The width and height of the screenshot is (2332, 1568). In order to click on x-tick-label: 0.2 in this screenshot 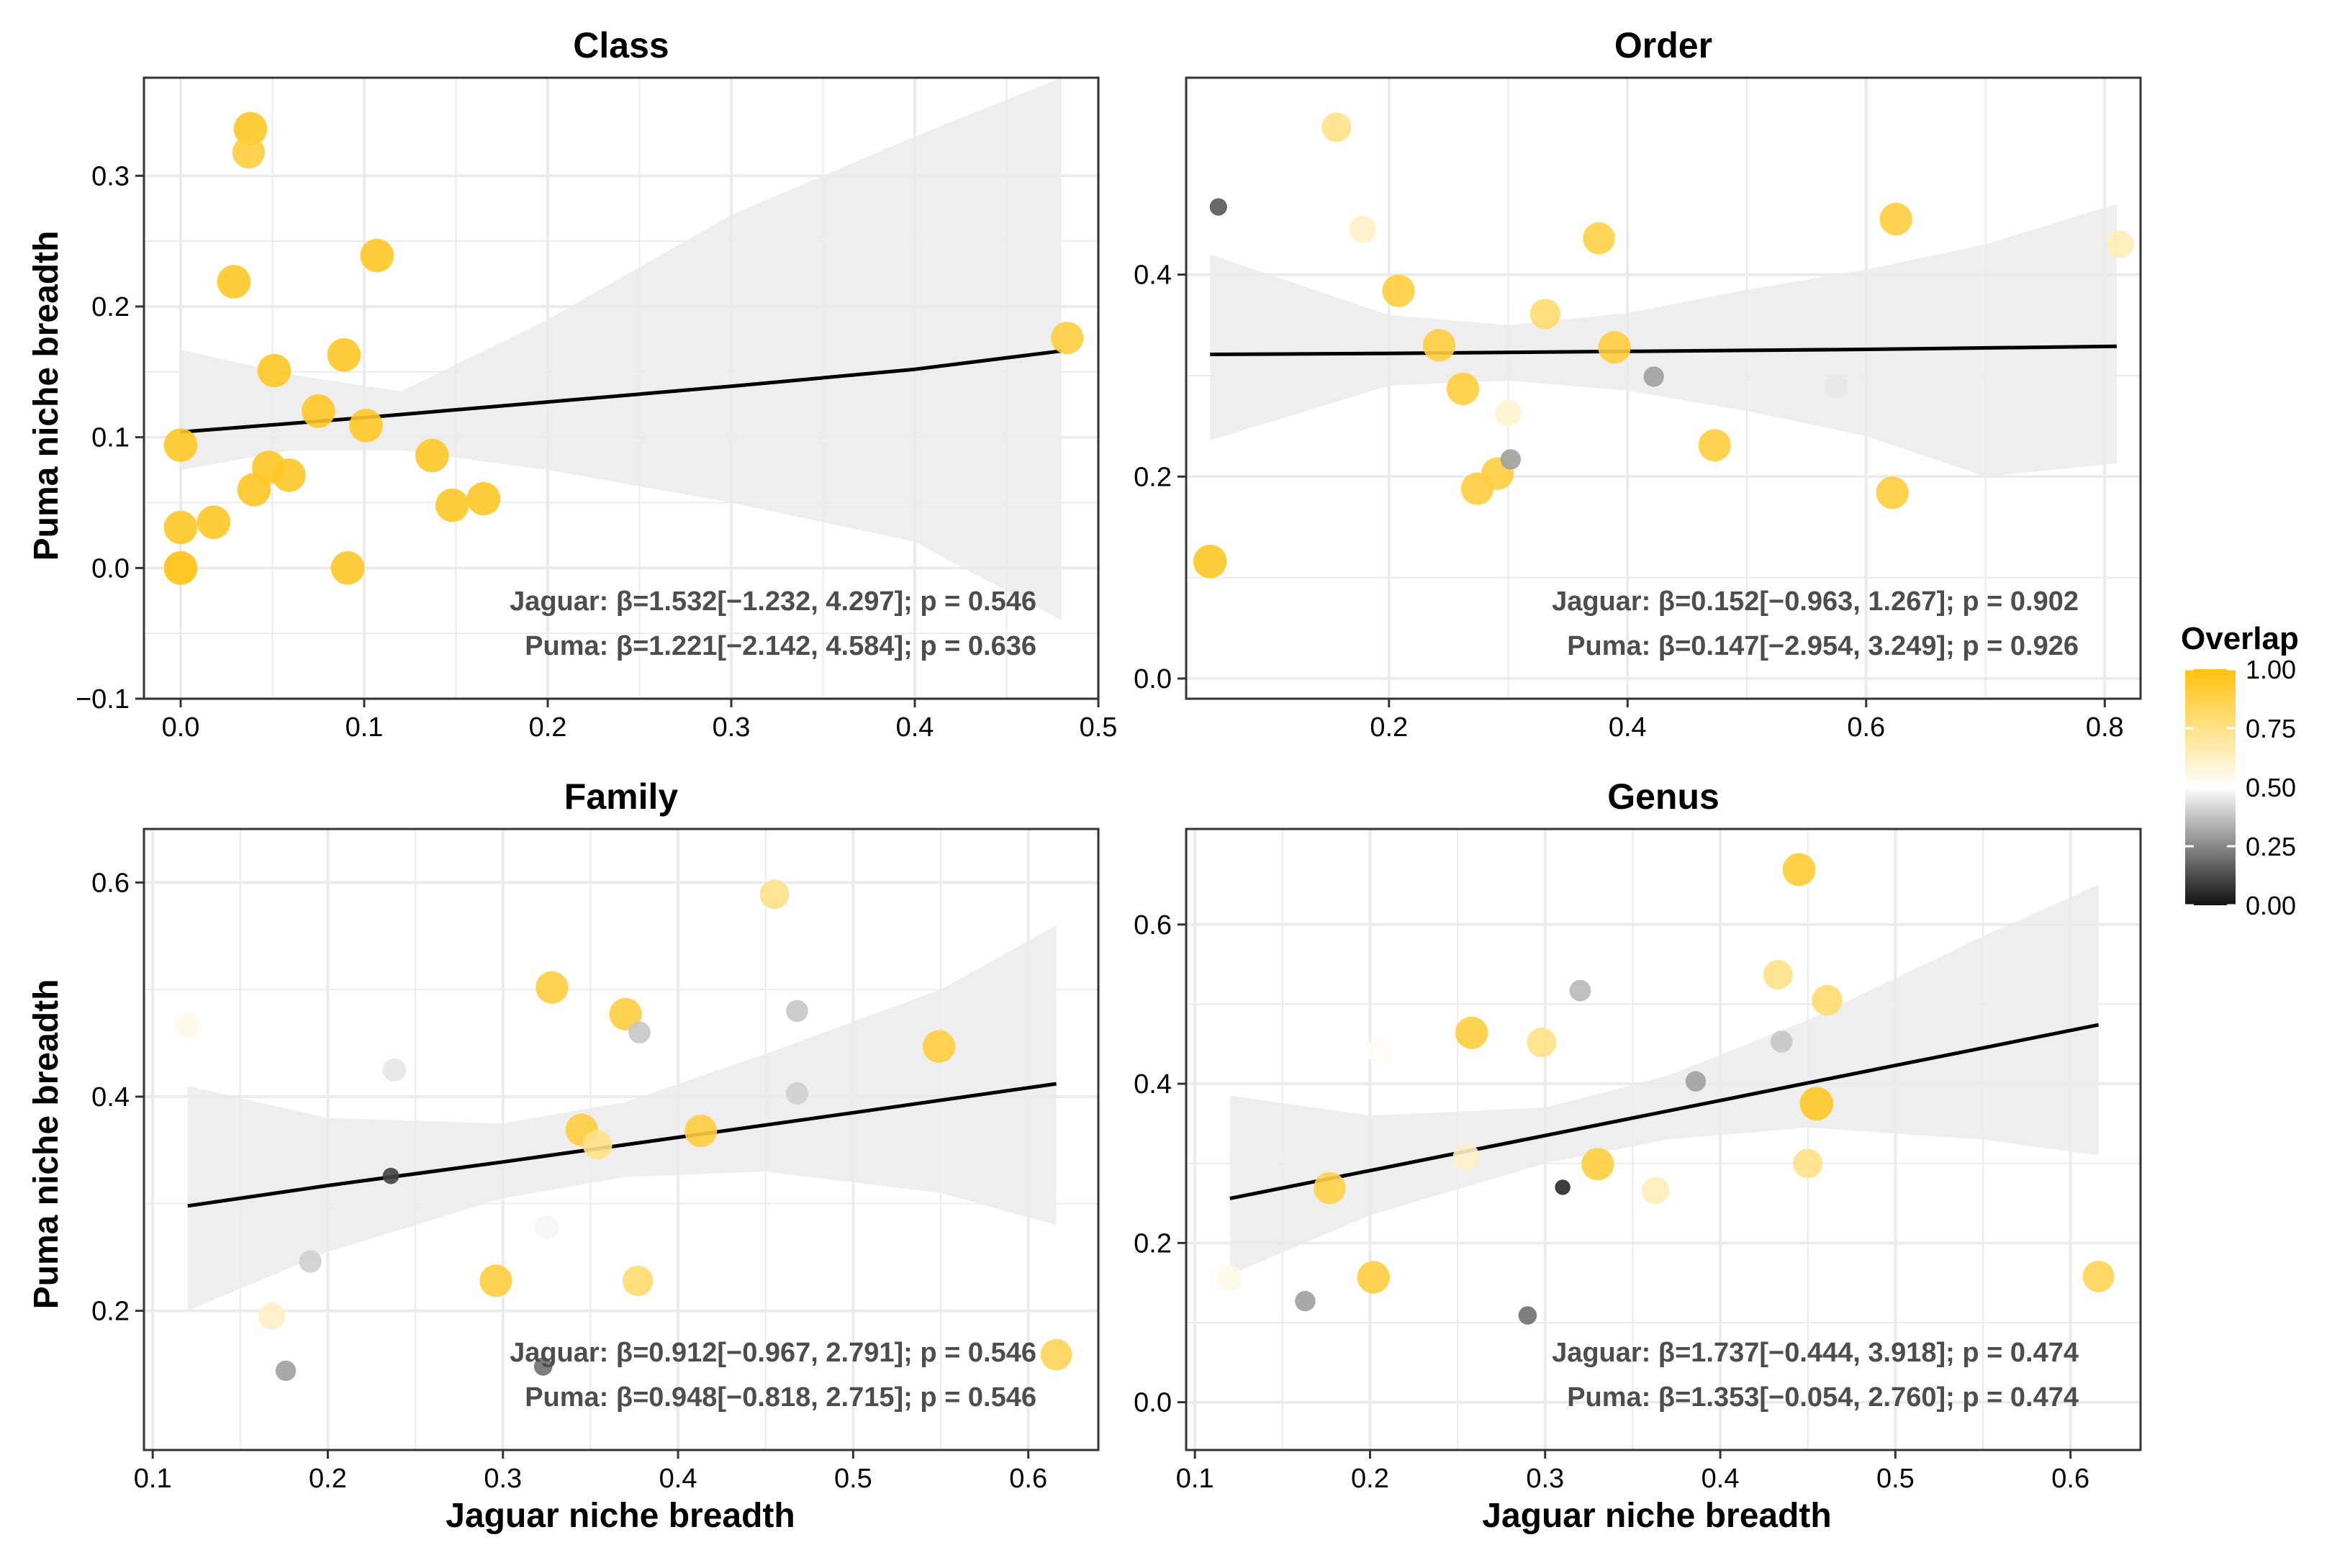, I will do `click(1370, 1479)`.